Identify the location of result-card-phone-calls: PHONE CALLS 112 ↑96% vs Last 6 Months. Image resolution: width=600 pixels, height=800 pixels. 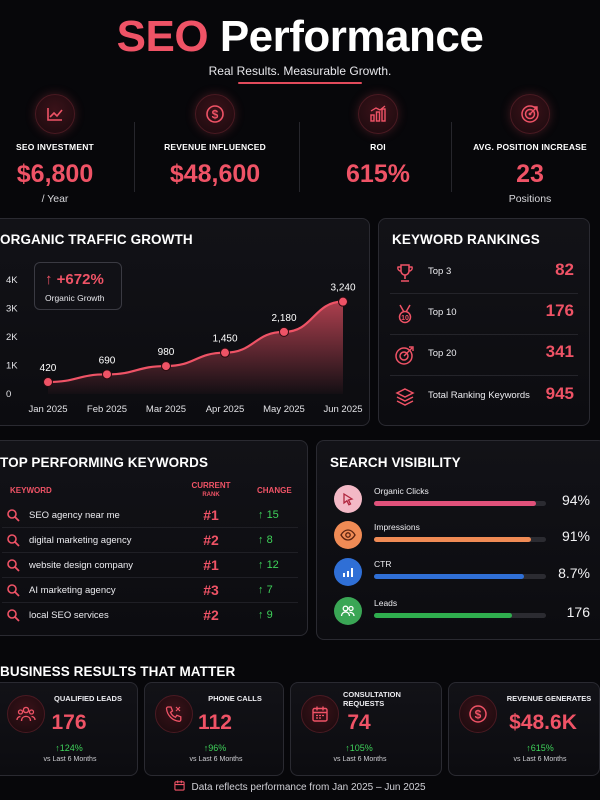
(214, 729).